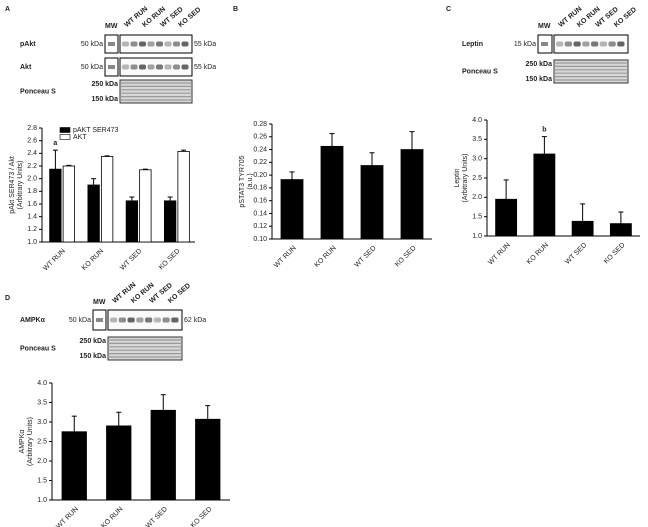 The width and height of the screenshot is (648, 527). What do you see at coordinates (260, 239) in the screenshot?
I see `y-tick-label: 0.10` at bounding box center [260, 239].